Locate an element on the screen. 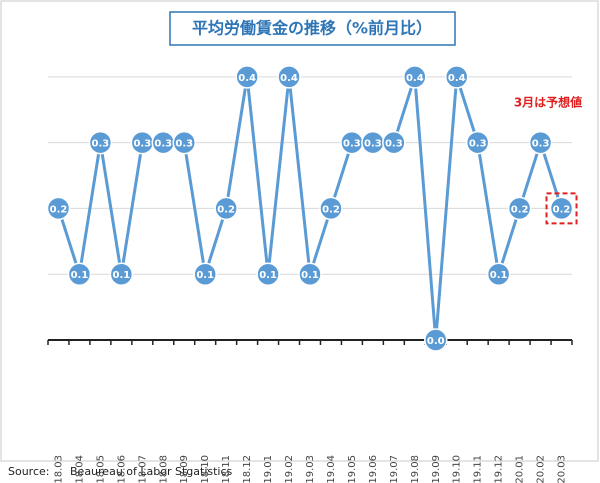 Image resolution: width=600 pixels, height=483 pixels. x-tick-label: 2018.07 is located at coordinates (142, 469).